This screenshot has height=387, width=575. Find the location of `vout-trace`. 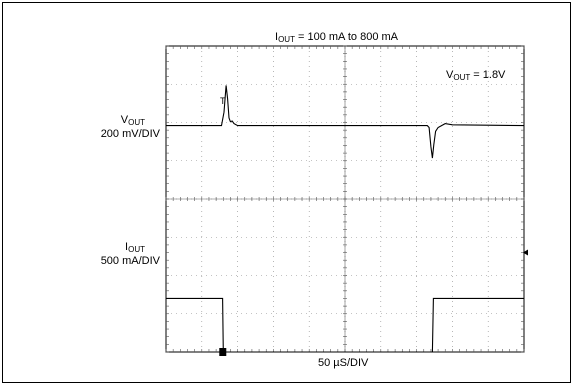

vout-trace is located at coordinates (345, 122).